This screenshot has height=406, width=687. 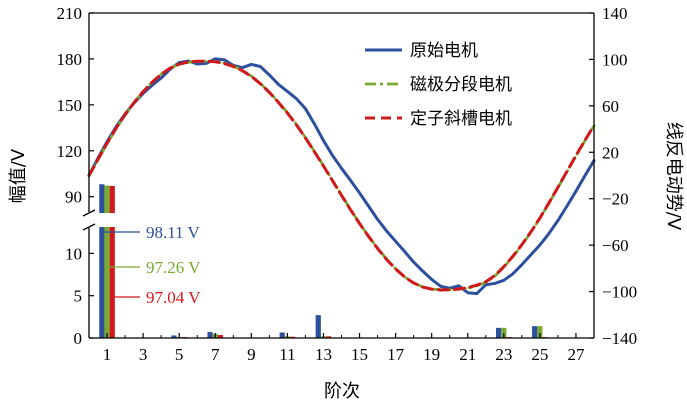 What do you see at coordinates (73, 253) in the screenshot?
I see `left-lower-tick-label-10: 10` at bounding box center [73, 253].